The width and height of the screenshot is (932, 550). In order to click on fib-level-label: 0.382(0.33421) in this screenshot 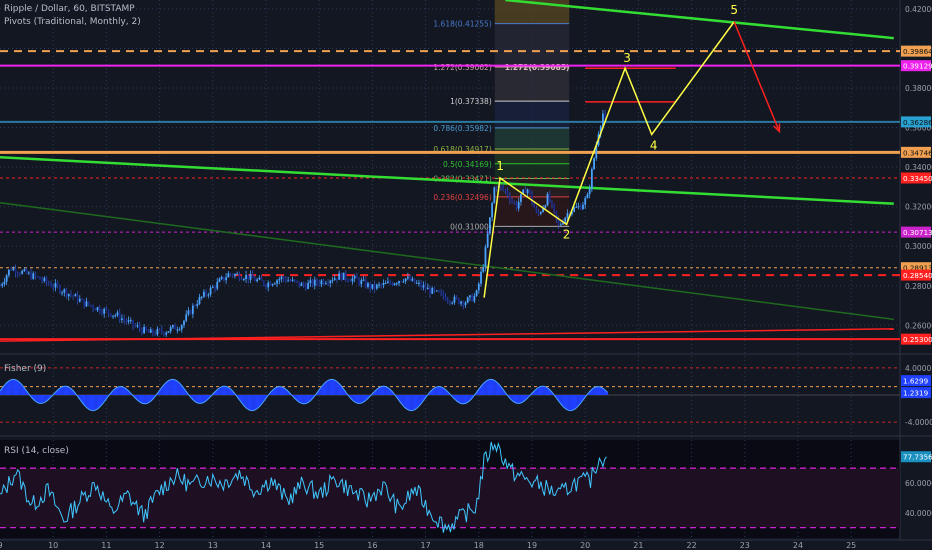, I will do `click(462, 179)`.